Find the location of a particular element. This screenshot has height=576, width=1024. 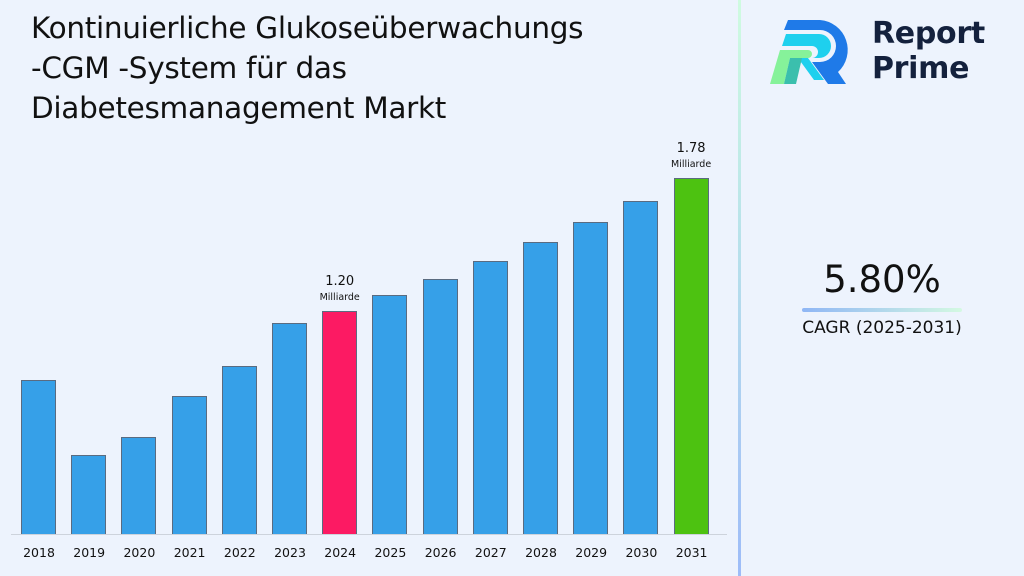

logo-text-prime: Prime is located at coordinates (921, 68).